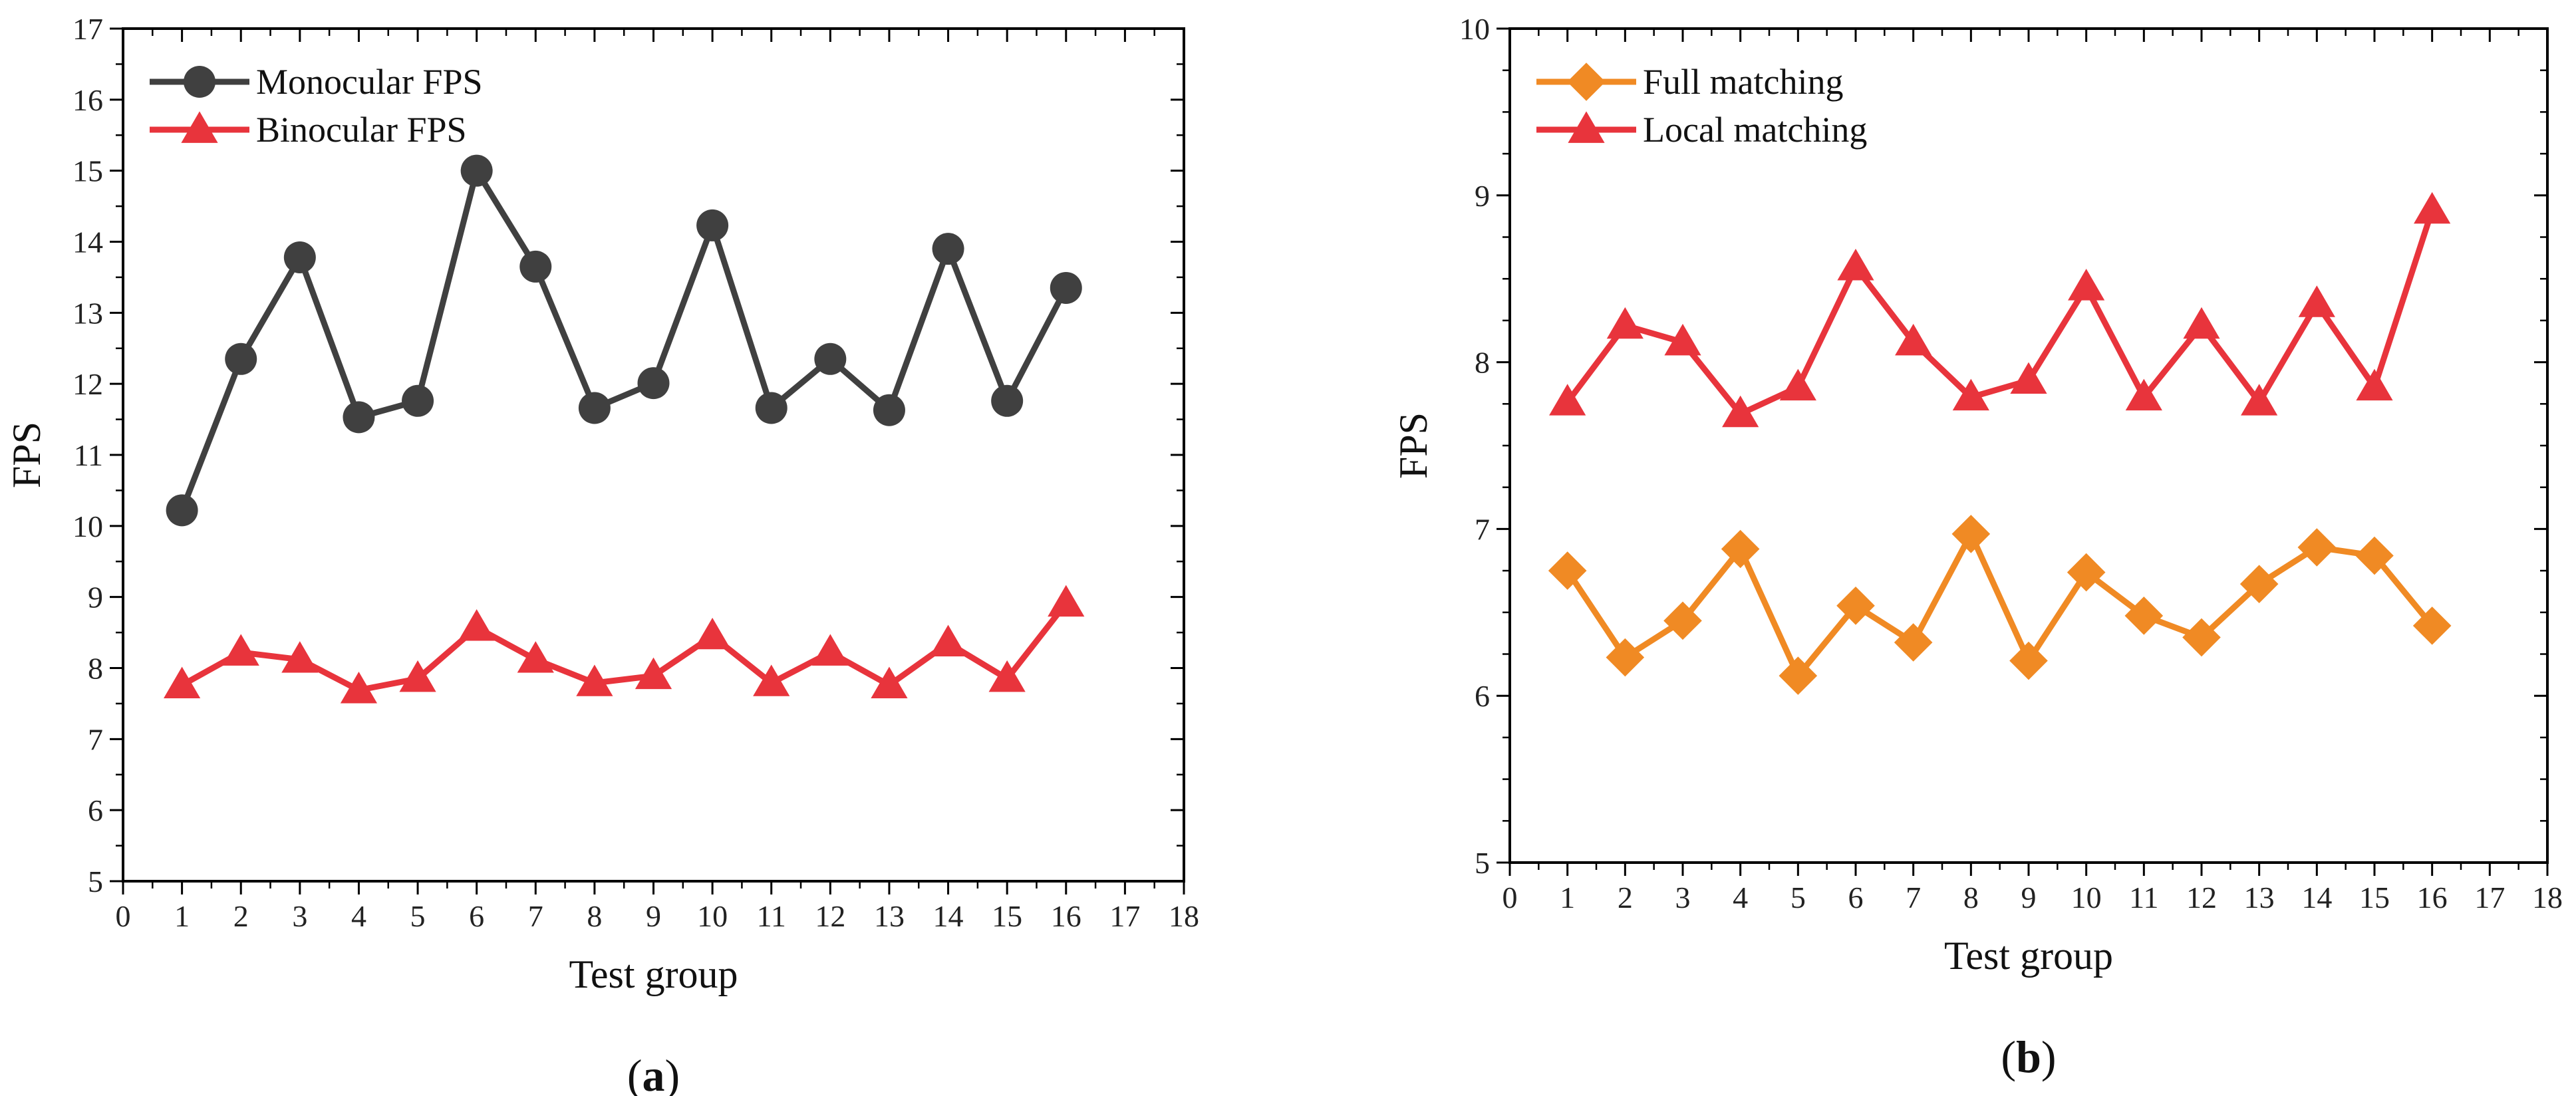 Image resolution: width=2576 pixels, height=1096 pixels. I want to click on x-tick-label: 11, so click(2143, 897).